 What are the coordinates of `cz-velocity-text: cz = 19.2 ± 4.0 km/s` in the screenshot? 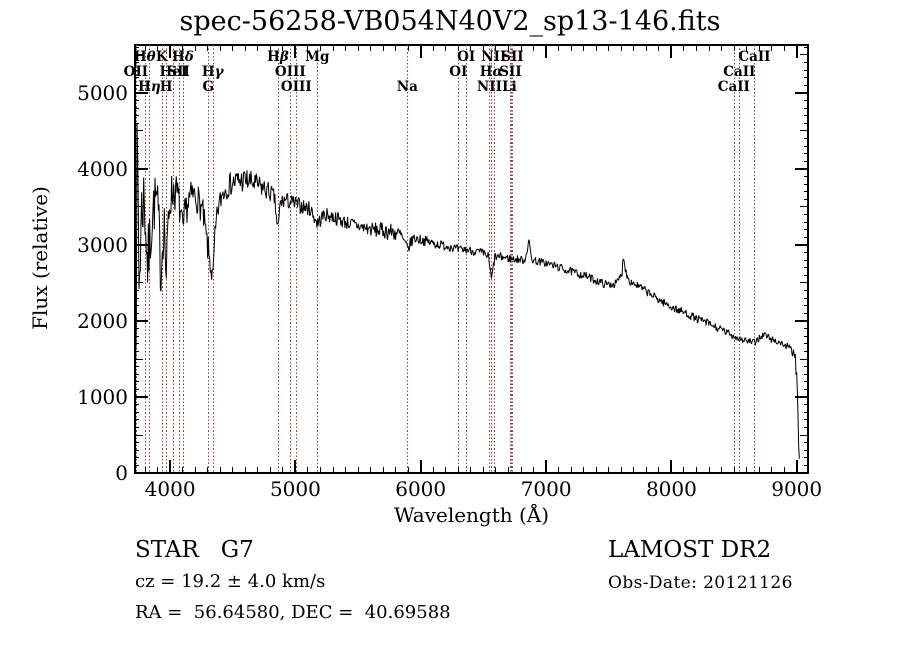 It's located at (230, 581).